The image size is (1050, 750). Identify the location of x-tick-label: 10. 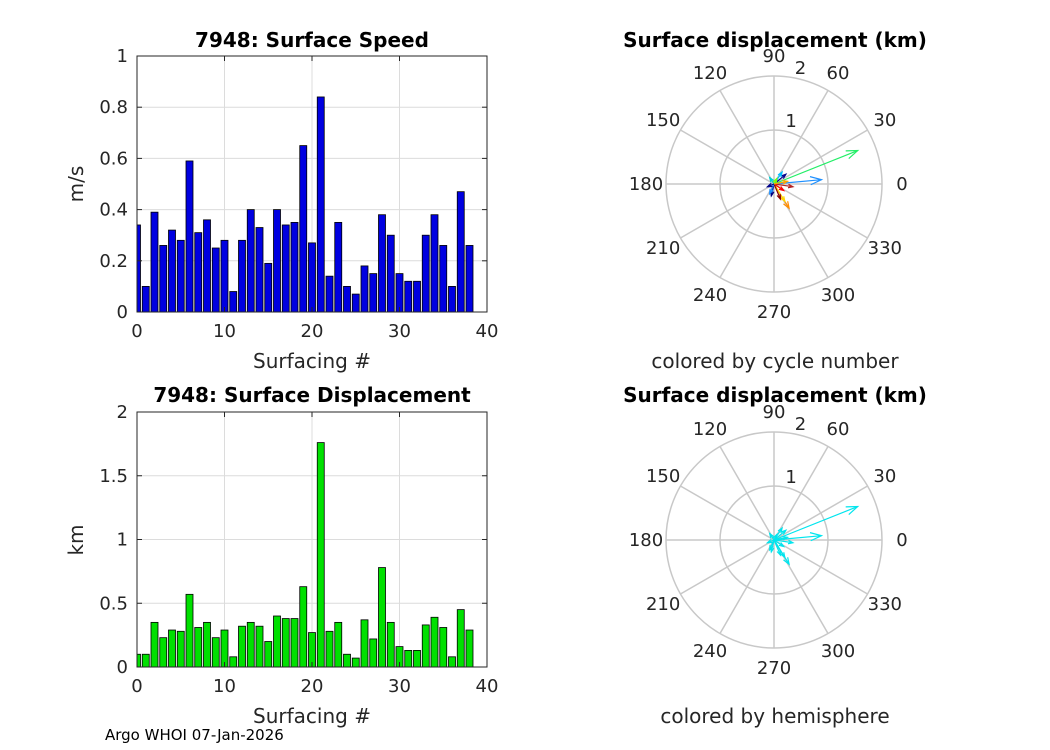
(224, 686).